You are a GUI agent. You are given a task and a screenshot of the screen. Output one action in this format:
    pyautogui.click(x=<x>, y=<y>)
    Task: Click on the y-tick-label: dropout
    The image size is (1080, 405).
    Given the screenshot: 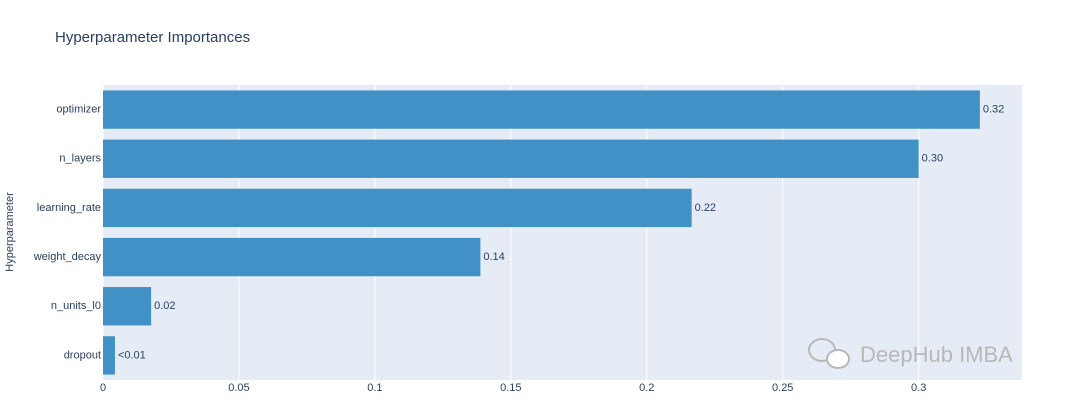 What is the action you would take?
    pyautogui.click(x=82, y=355)
    